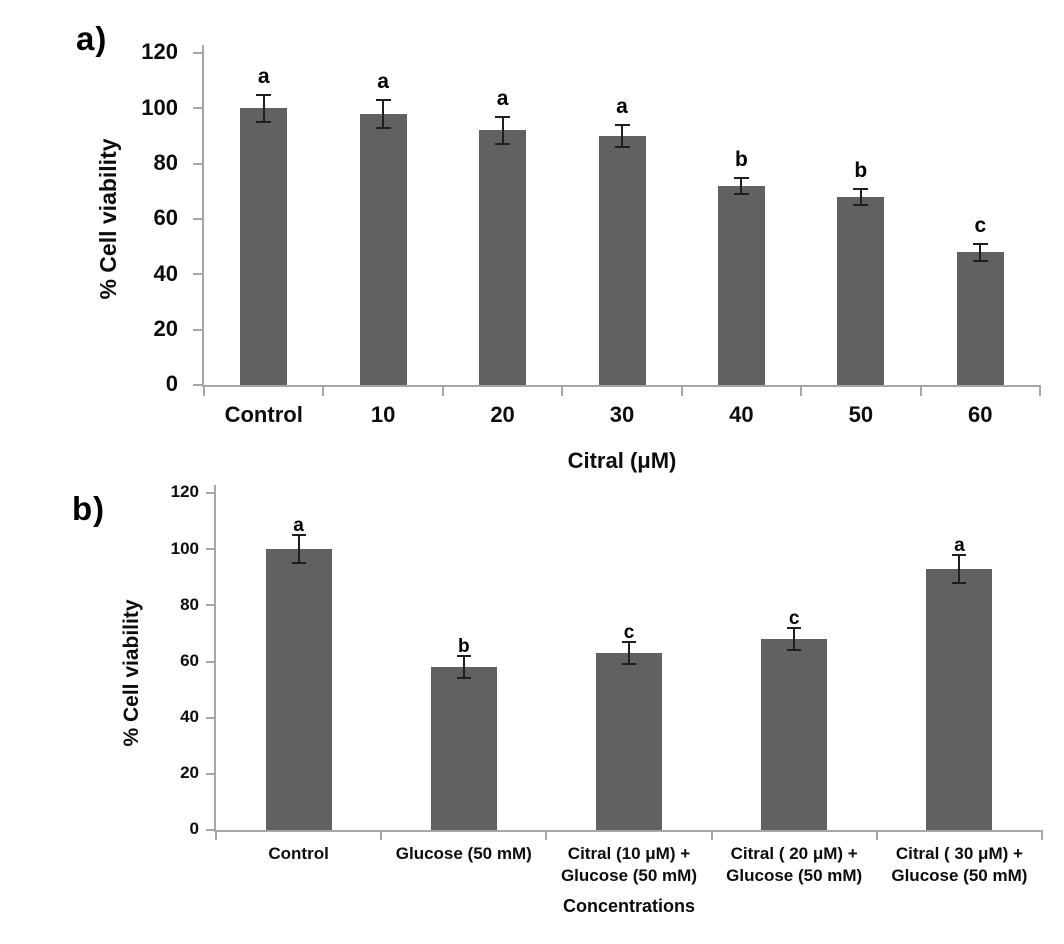 This screenshot has width=1064, height=944. Describe the element at coordinates (629, 853) in the screenshot. I see `x-tick-label-line: Citral (10 μM) +` at that location.